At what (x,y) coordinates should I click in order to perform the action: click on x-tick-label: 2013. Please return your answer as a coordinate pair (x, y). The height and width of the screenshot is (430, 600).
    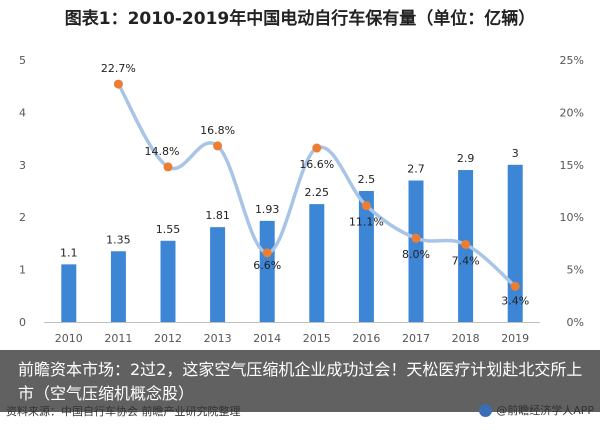
    Looking at the image, I should click on (218, 338).